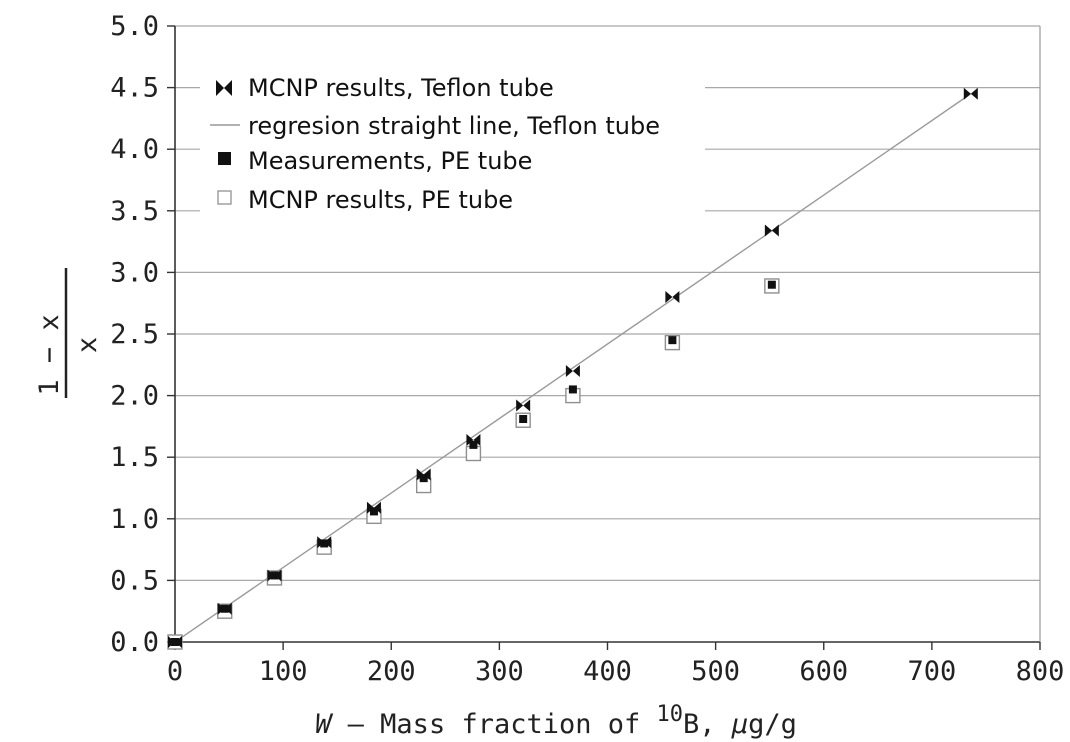 The width and height of the screenshot is (1070, 742). What do you see at coordinates (454, 126) in the screenshot?
I see `legend-label-regression: regresion straight line, Teflon tube` at bounding box center [454, 126].